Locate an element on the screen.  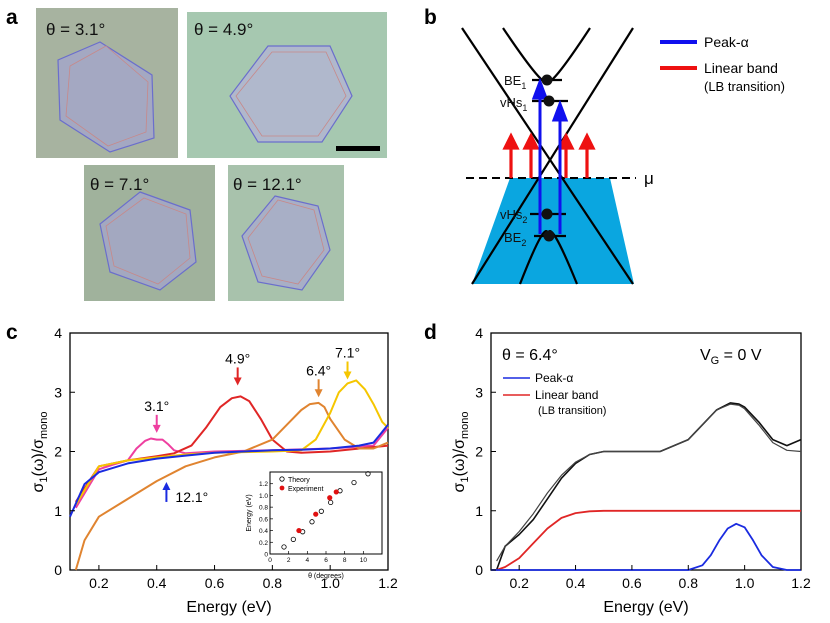
c-ytick-label: 3 is located at coordinates (58, 392).